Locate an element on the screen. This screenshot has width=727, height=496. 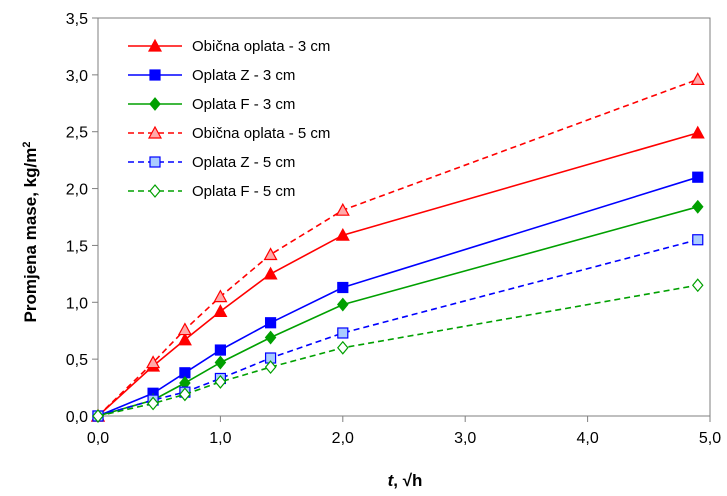
legend-entry: Obična oplata - 5 cm is located at coordinates (229, 133).